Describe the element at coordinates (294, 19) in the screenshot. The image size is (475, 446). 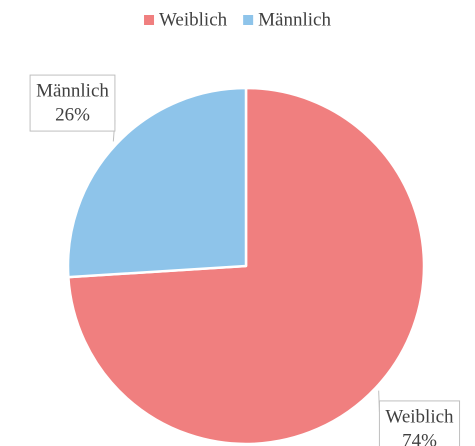
I see `legend-label: Männlich` at that location.